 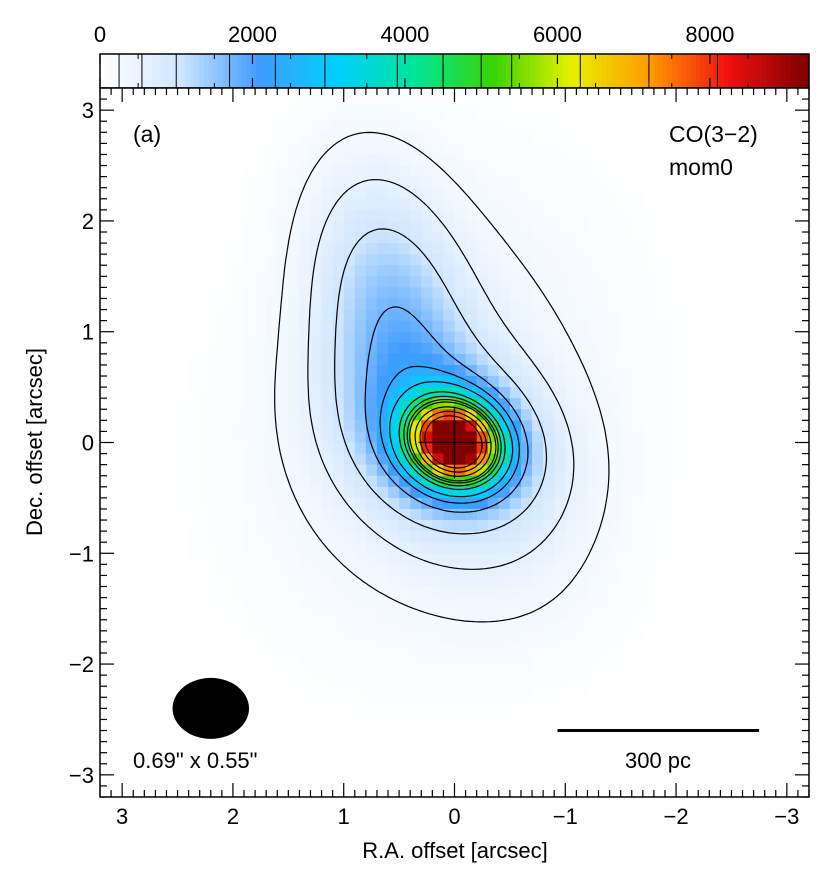 What do you see at coordinates (454, 850) in the screenshot?
I see `x-axis-label: R.A. offset [arcsec]` at bounding box center [454, 850].